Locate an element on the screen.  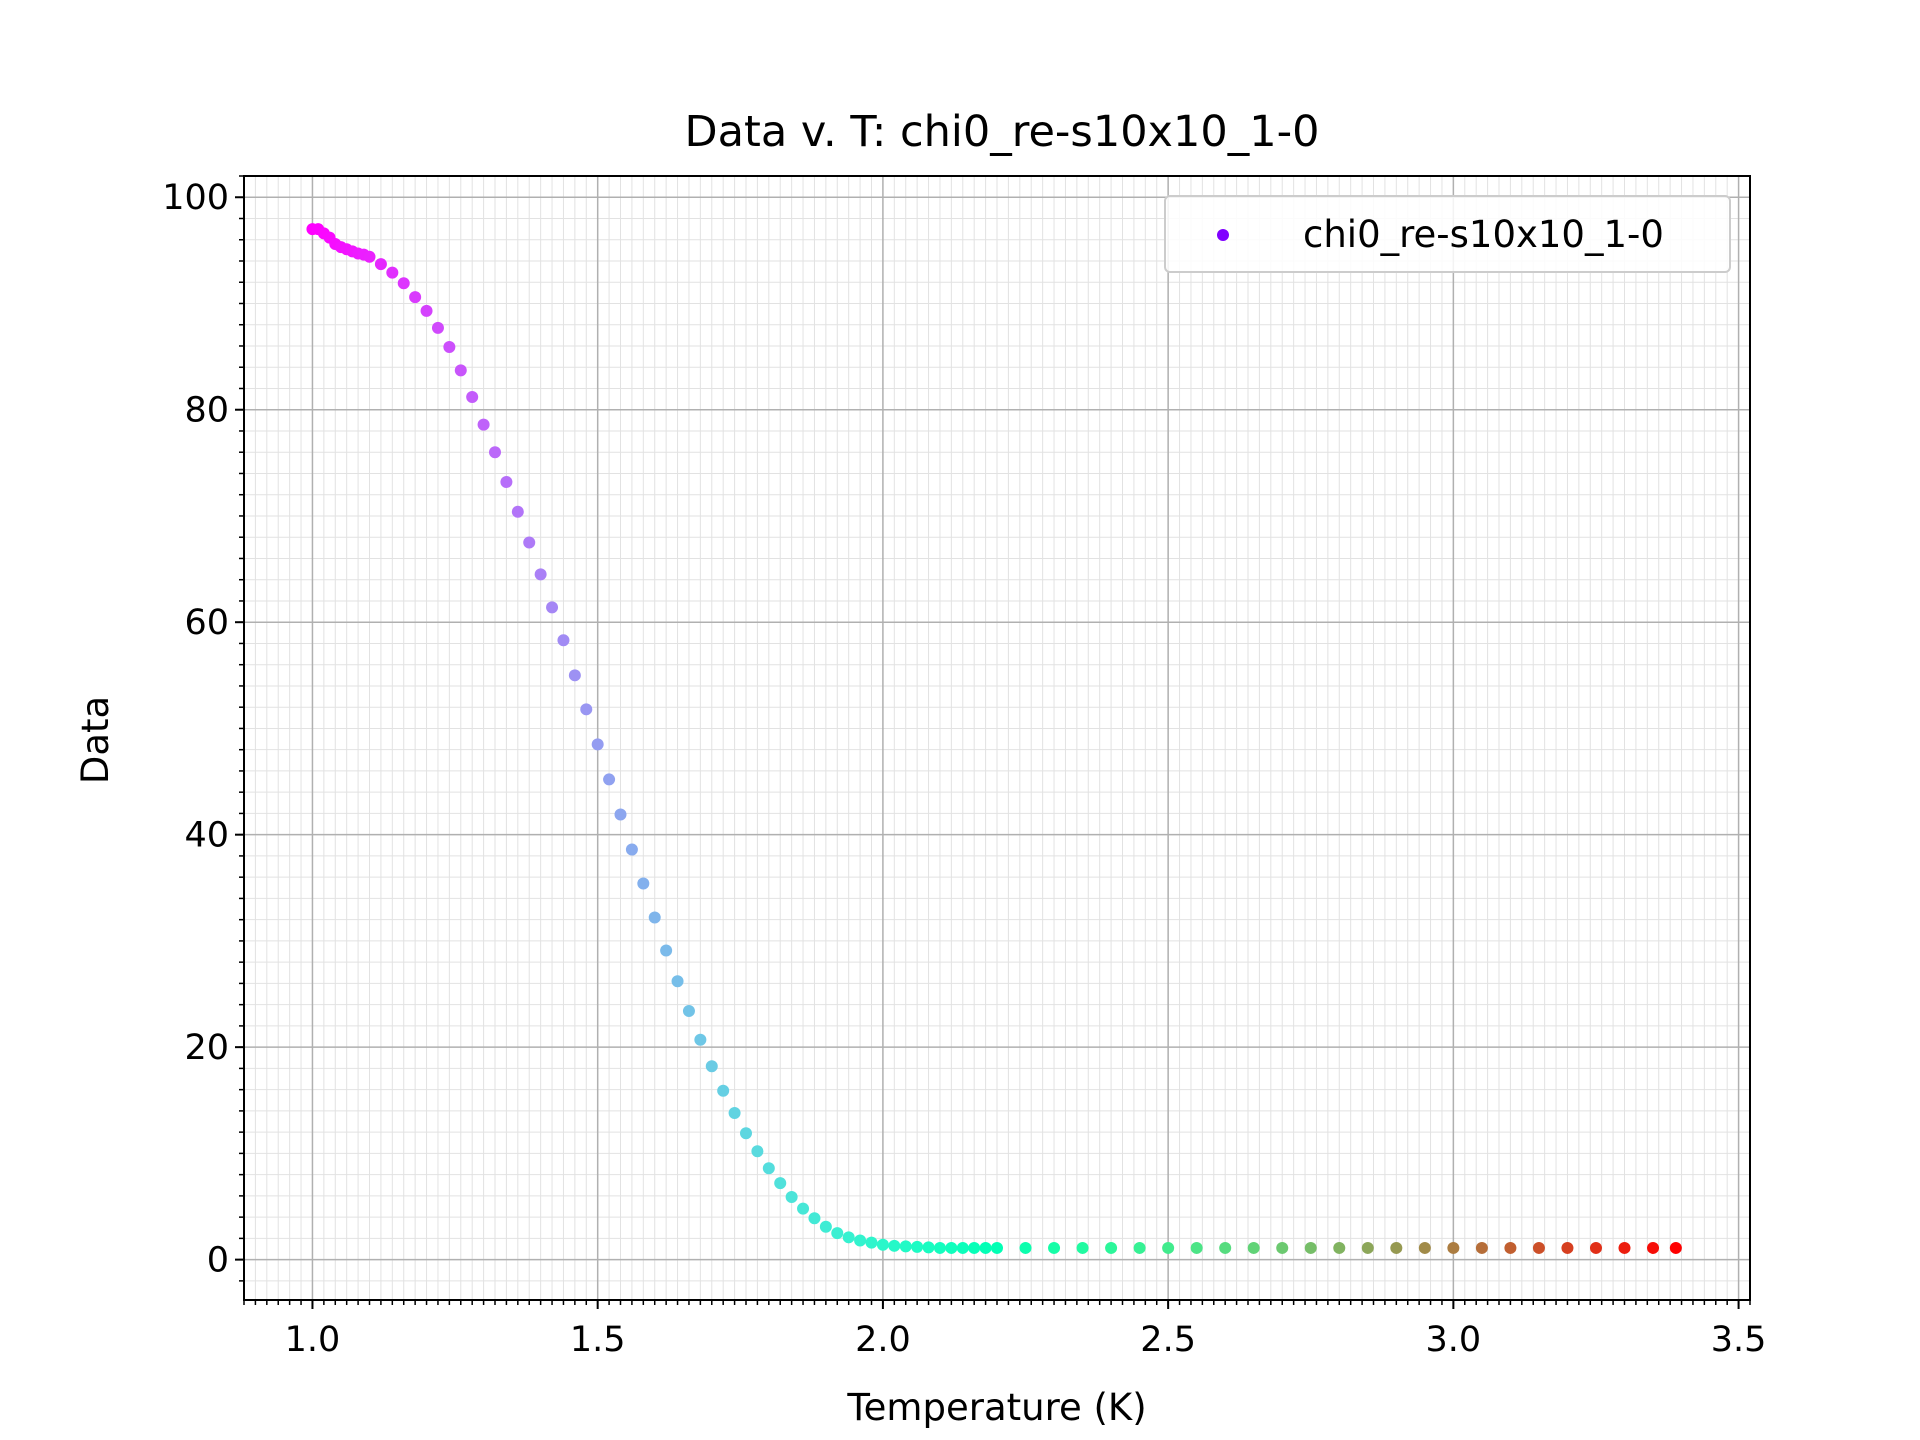
legend: chi0_re-s10x10_1-0 is located at coordinates (1447, 234).